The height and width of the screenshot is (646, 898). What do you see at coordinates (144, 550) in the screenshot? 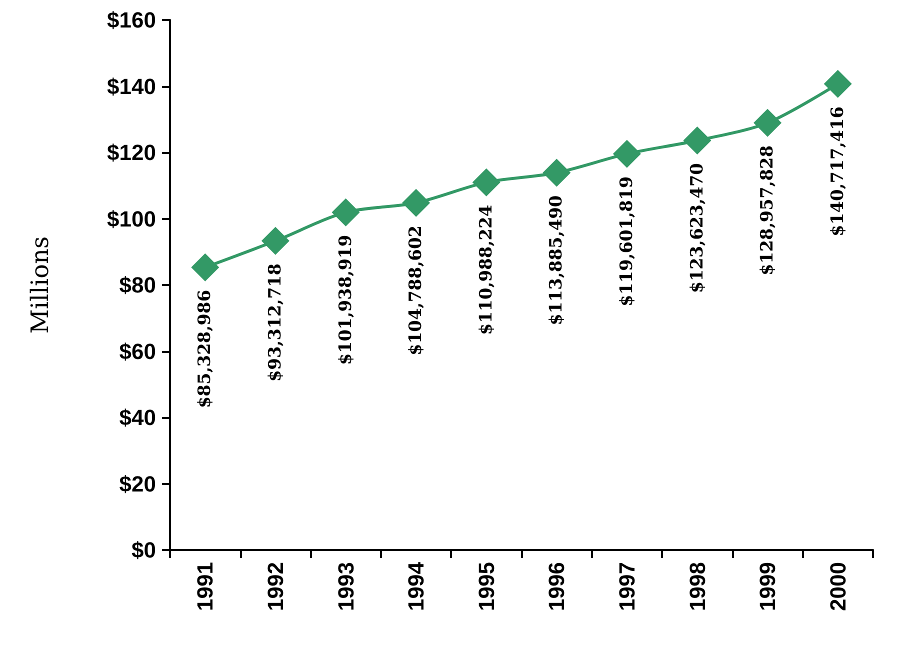
I see `y-tick-label: $0` at bounding box center [144, 550].